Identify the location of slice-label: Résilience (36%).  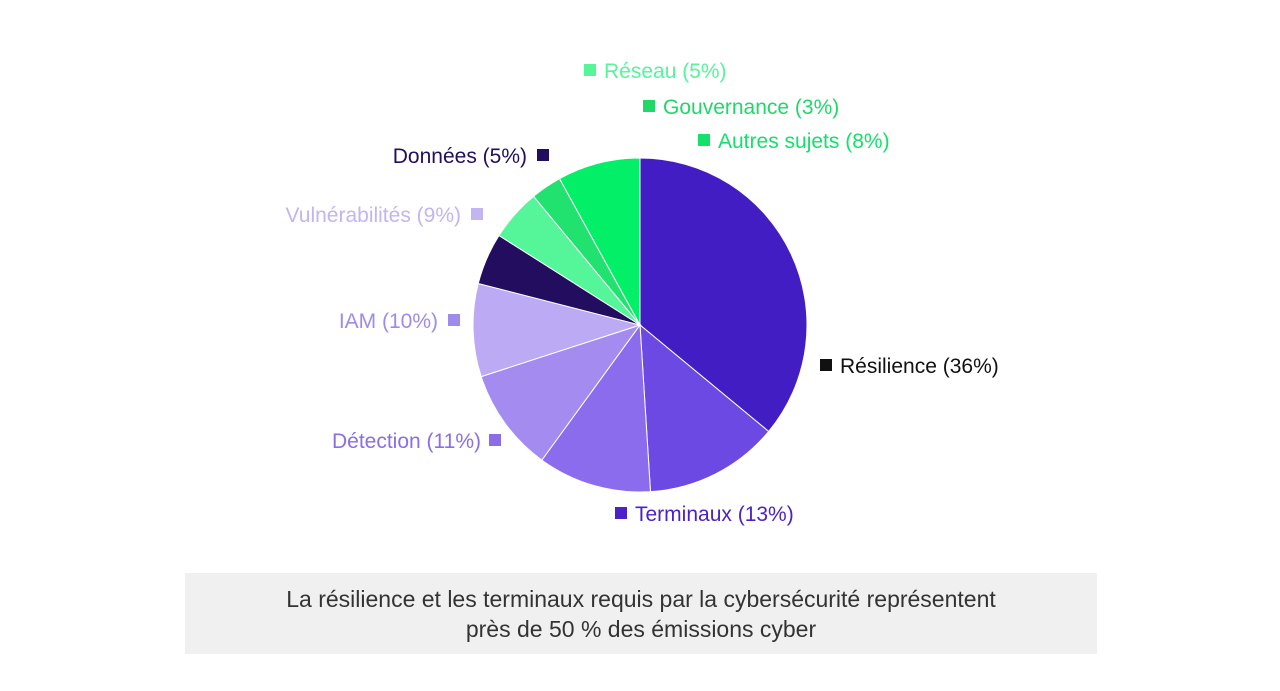
(919, 366).